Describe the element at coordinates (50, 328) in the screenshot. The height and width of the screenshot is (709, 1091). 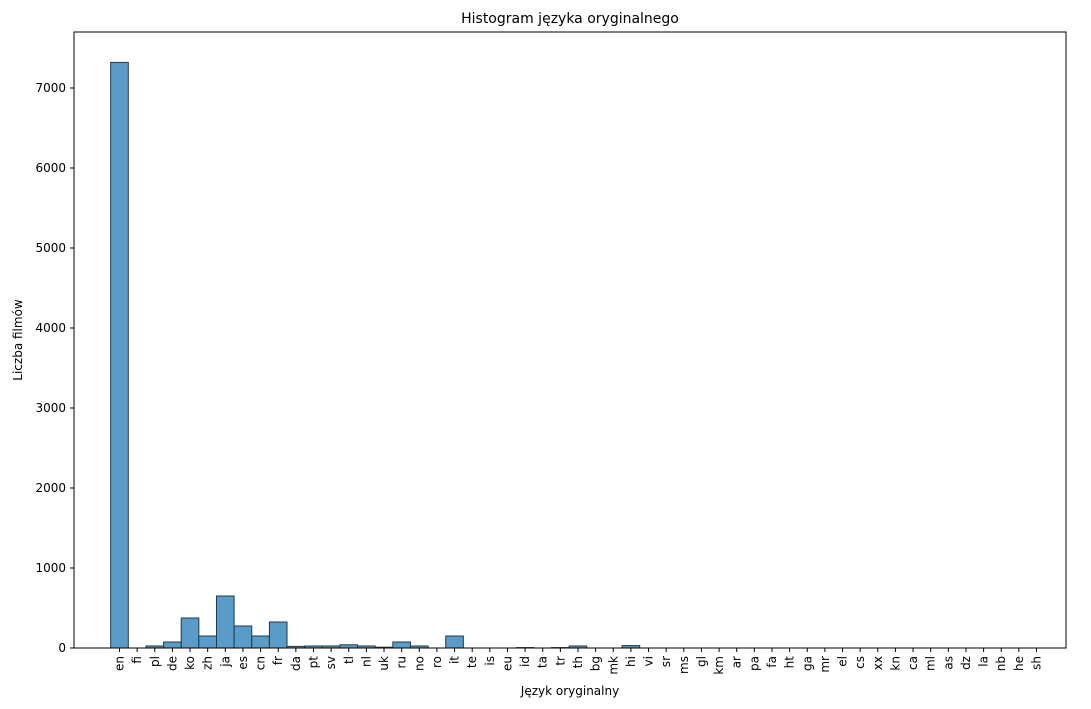
I see `y-tick-label: 4000` at that location.